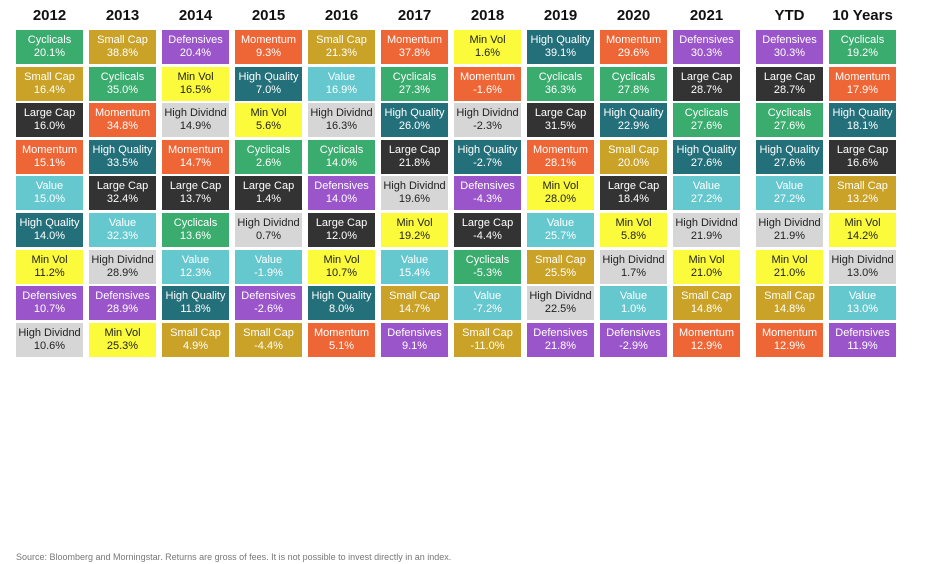 The width and height of the screenshot is (931, 564). Describe the element at coordinates (862, 303) in the screenshot. I see `return-cell: Value 13.0%` at that location.